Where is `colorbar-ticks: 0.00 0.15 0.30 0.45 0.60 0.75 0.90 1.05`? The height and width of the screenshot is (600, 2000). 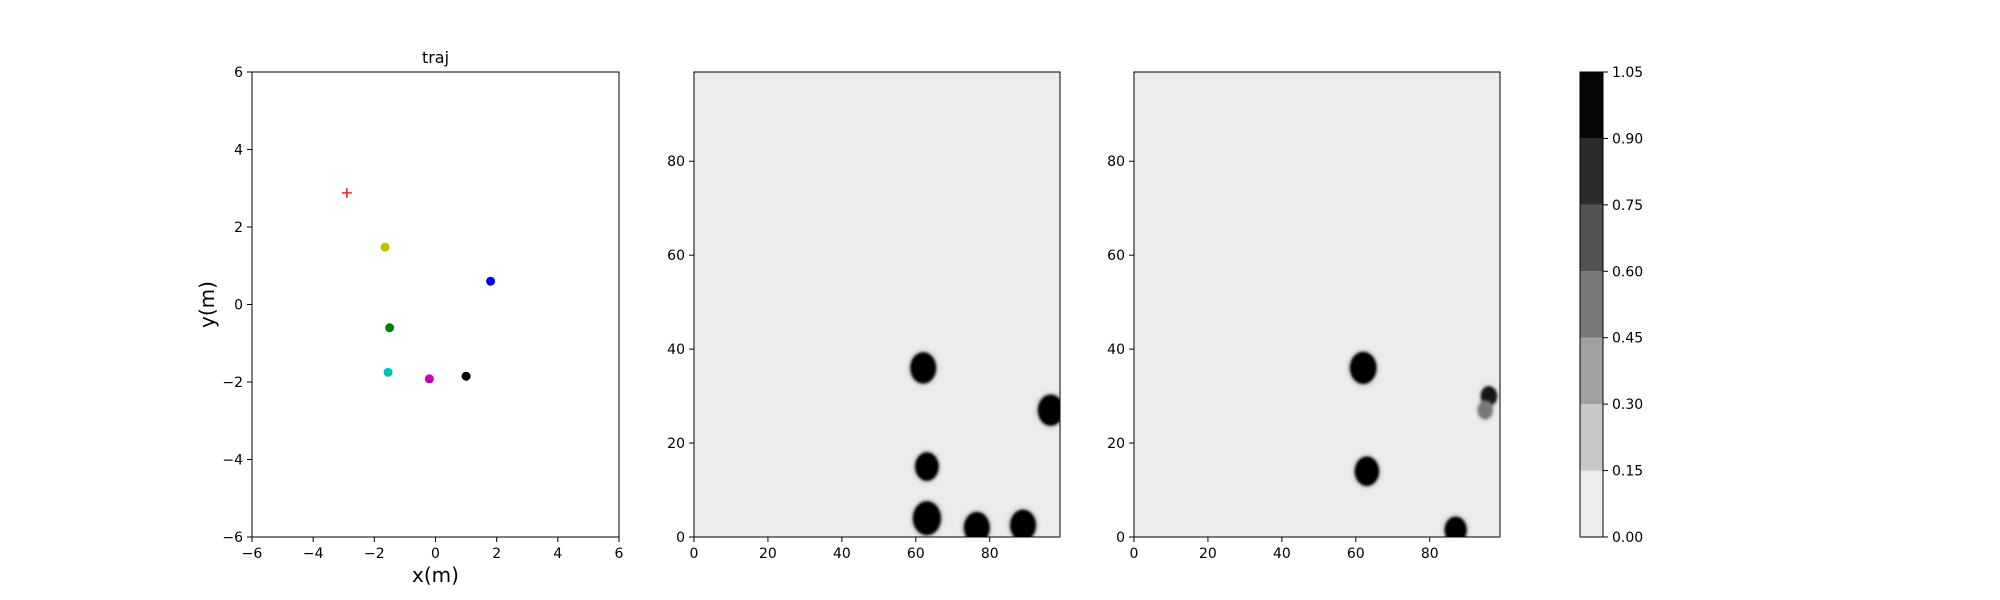
colorbar-ticks: 0.00 0.15 0.30 0.45 0.60 0.75 0.90 1.05 is located at coordinates (1623, 305).